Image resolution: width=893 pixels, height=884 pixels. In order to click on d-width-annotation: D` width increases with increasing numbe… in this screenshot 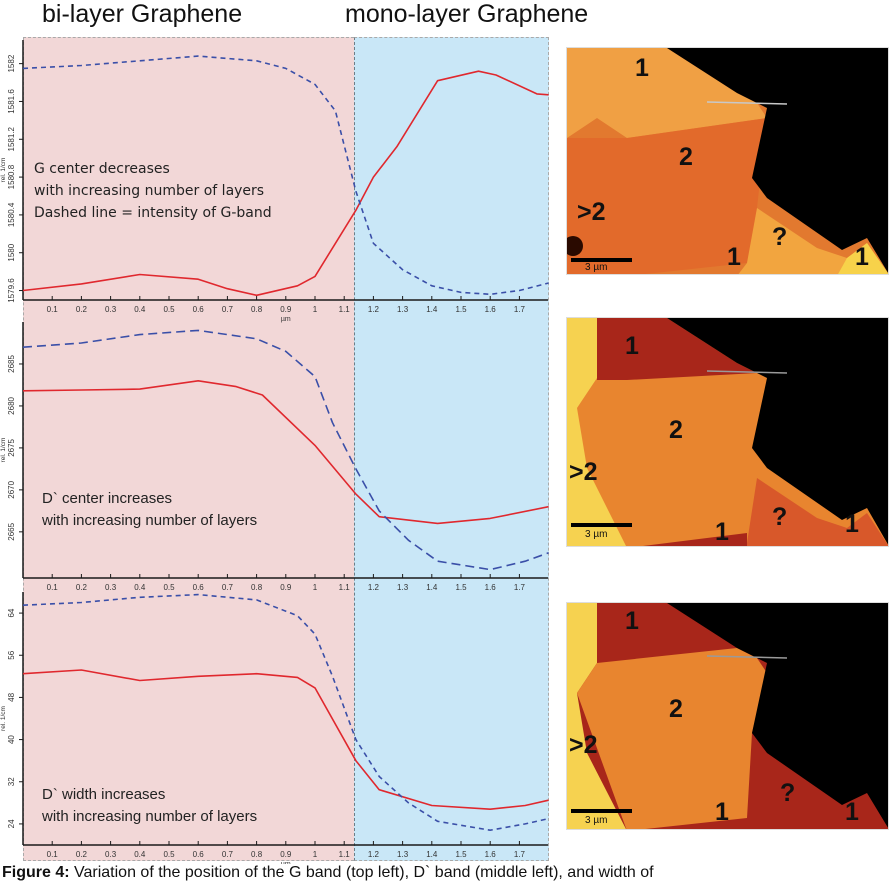, I will do `click(149, 806)`.